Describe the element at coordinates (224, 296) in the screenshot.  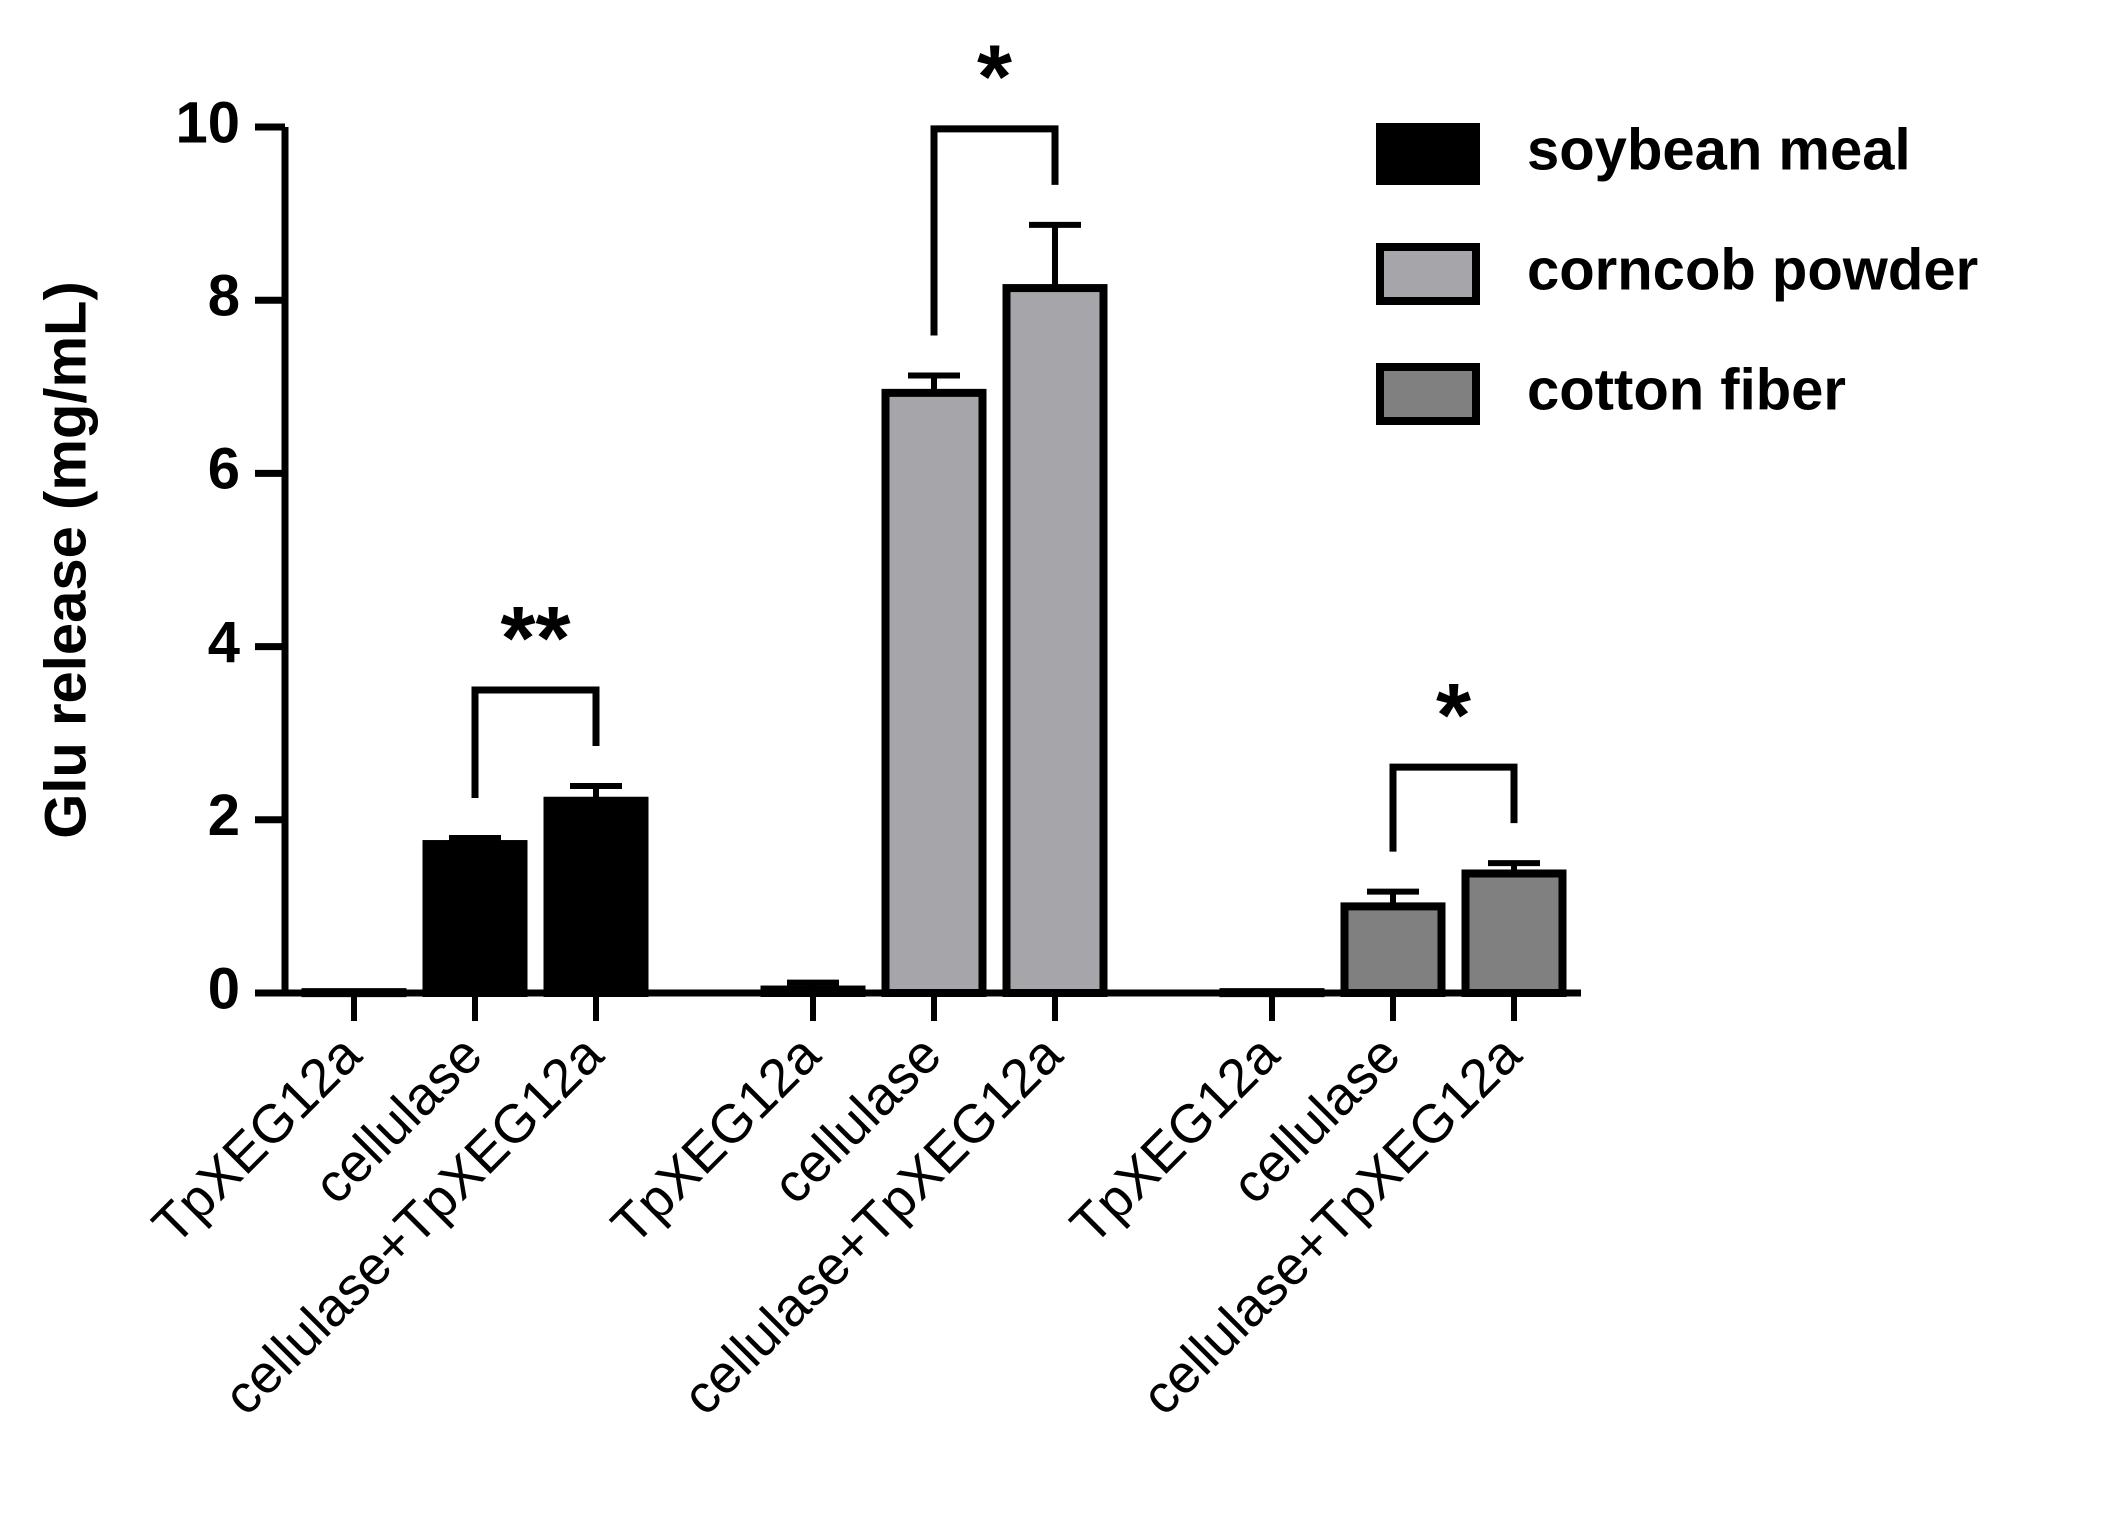
I see `y-tick-label: 8` at that location.